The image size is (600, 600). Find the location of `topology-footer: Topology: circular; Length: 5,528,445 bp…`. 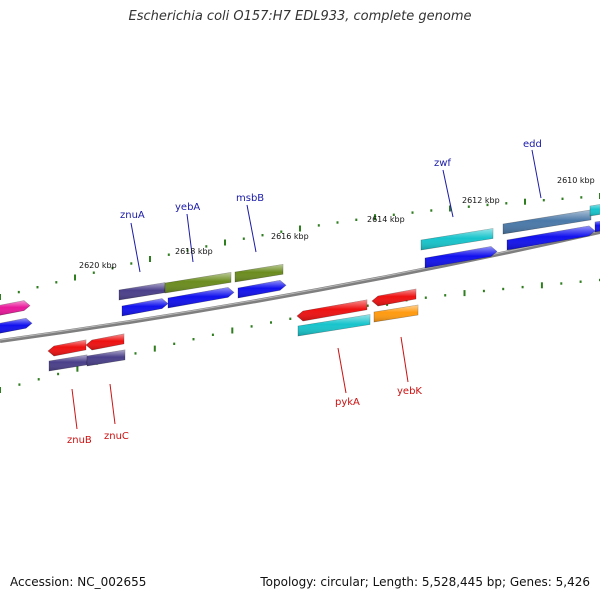

topology-footer: Topology: circular; Length: 5,528,445 bp… is located at coordinates (425, 582).